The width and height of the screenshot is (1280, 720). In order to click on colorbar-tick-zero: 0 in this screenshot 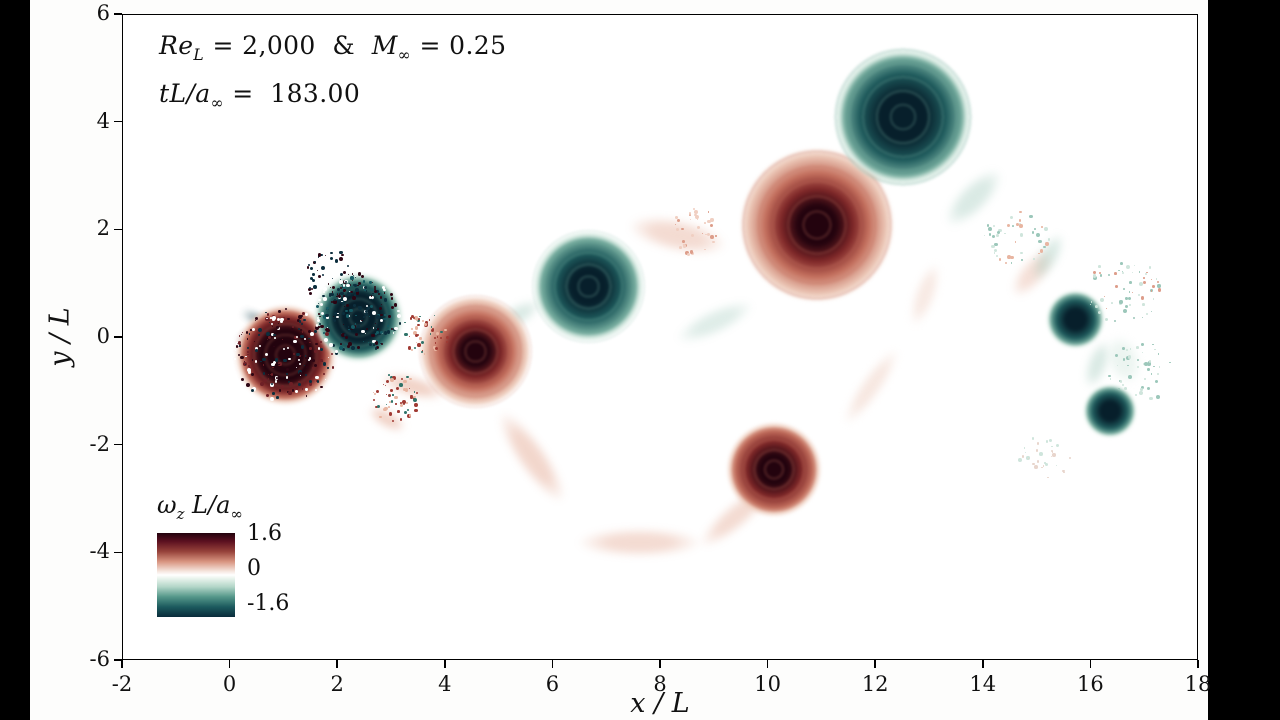, I will do `click(254, 568)`.